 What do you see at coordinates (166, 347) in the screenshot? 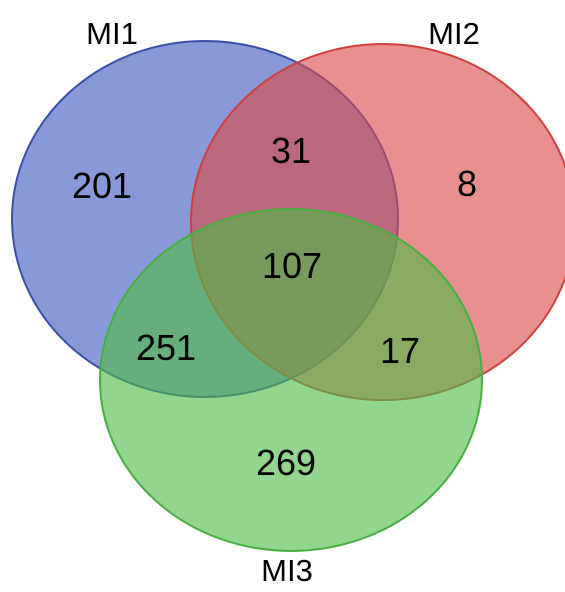
I see `region-count-mi1-mi3: 251` at bounding box center [166, 347].